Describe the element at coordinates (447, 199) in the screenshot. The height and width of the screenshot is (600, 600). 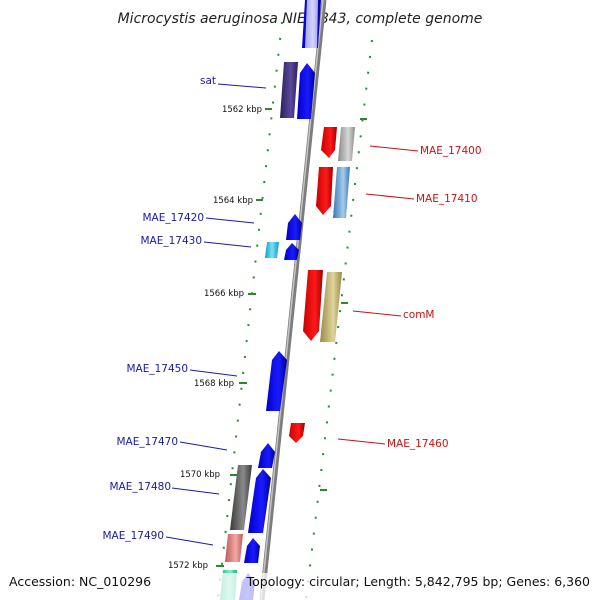
I see `label-mae-17410: MAE_17410` at that location.